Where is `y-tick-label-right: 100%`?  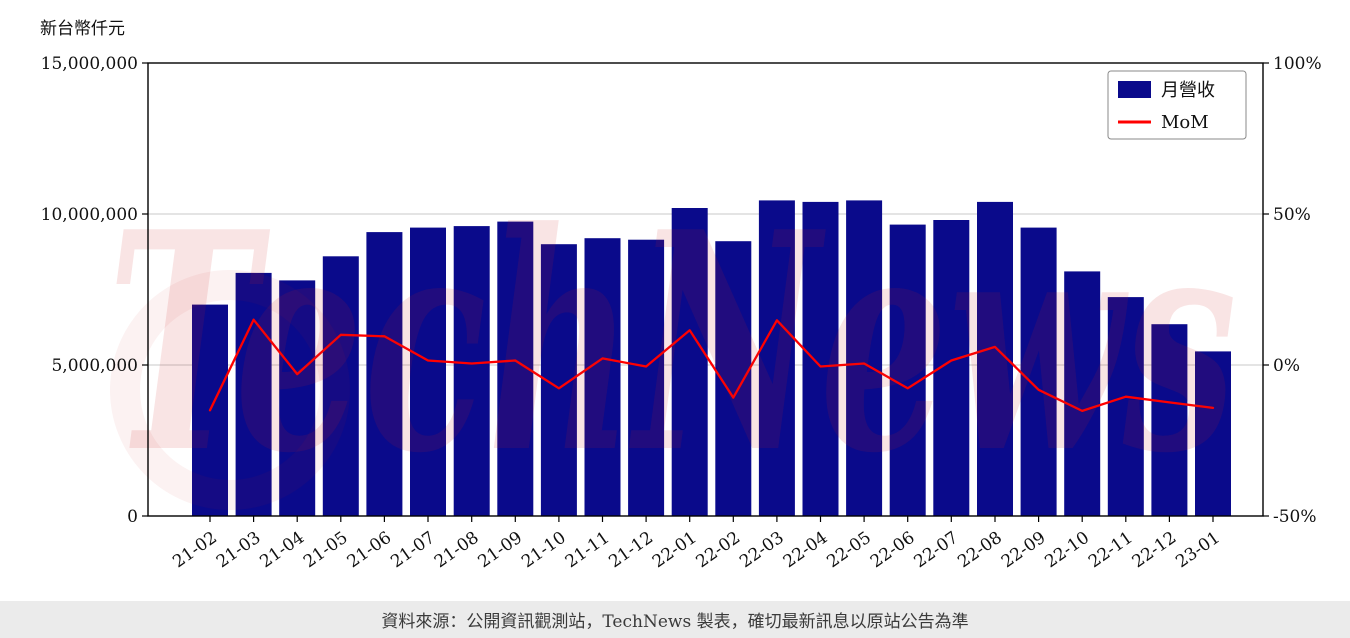
y-tick-label-right: 100% is located at coordinates (1297, 64).